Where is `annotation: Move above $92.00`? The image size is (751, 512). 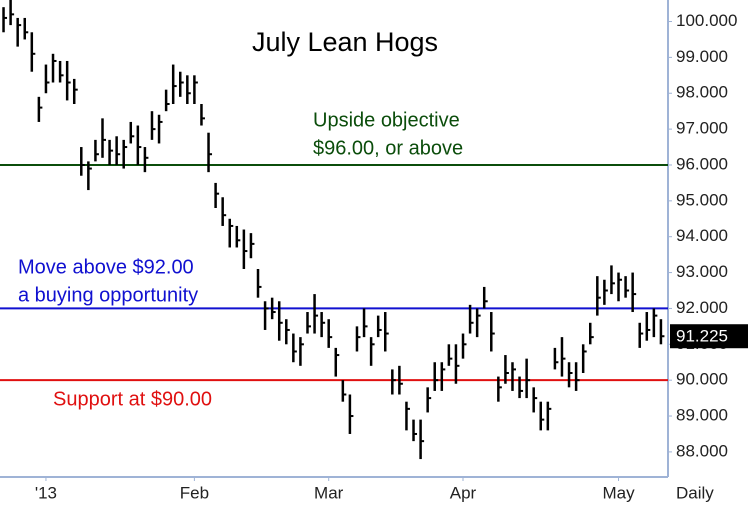
annotation: Move above $92.00 is located at coordinates (106, 267).